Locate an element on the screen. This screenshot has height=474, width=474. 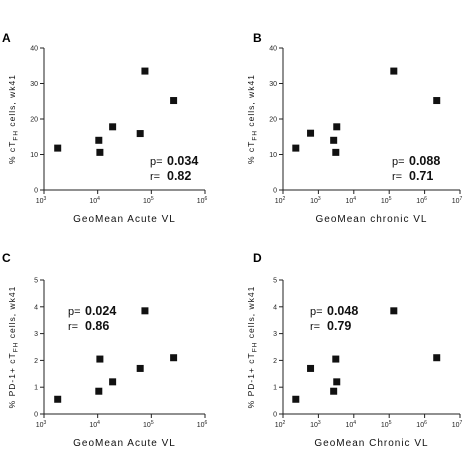
p-value: 0.088 is located at coordinates (424, 161).